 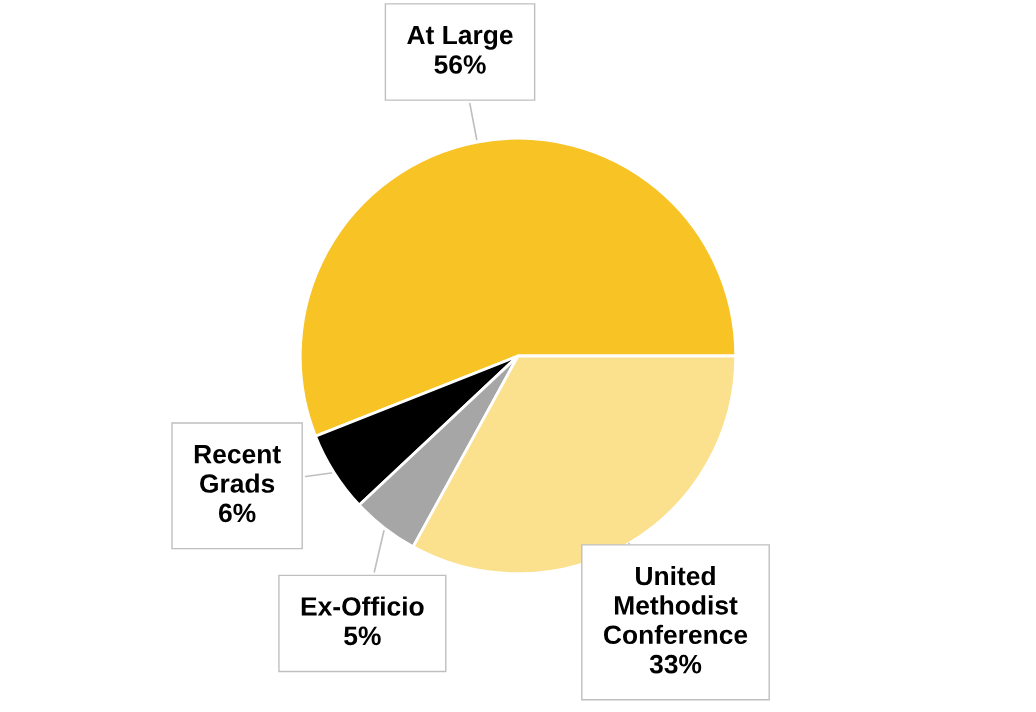 What do you see at coordinates (237, 469) in the screenshot?
I see `slice-label: Recent Grads` at bounding box center [237, 469].